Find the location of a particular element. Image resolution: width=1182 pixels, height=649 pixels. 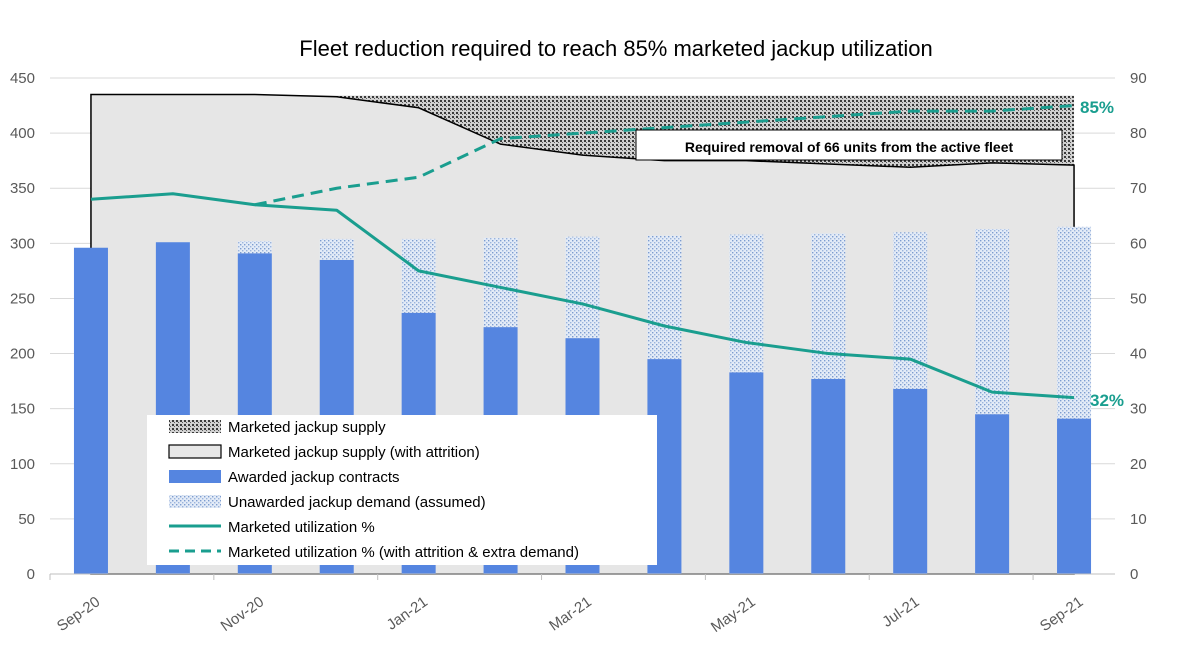

y-right-tick-label: 50 is located at coordinates (1138, 298).